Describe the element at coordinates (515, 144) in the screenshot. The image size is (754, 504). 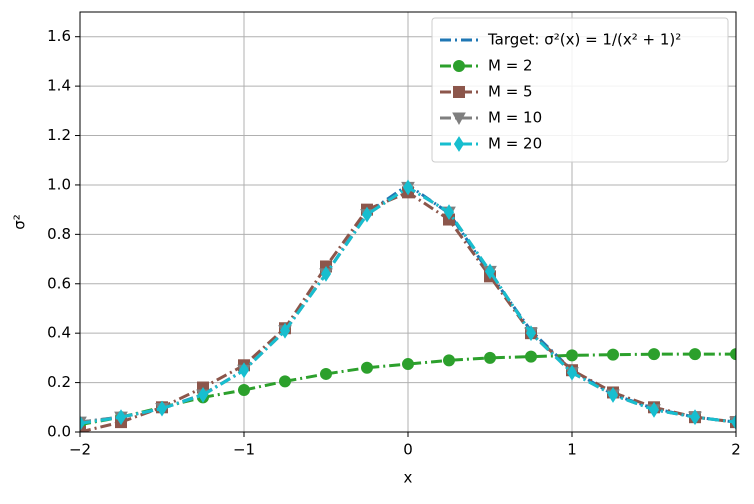
I see `legend-label: M = 20` at that location.